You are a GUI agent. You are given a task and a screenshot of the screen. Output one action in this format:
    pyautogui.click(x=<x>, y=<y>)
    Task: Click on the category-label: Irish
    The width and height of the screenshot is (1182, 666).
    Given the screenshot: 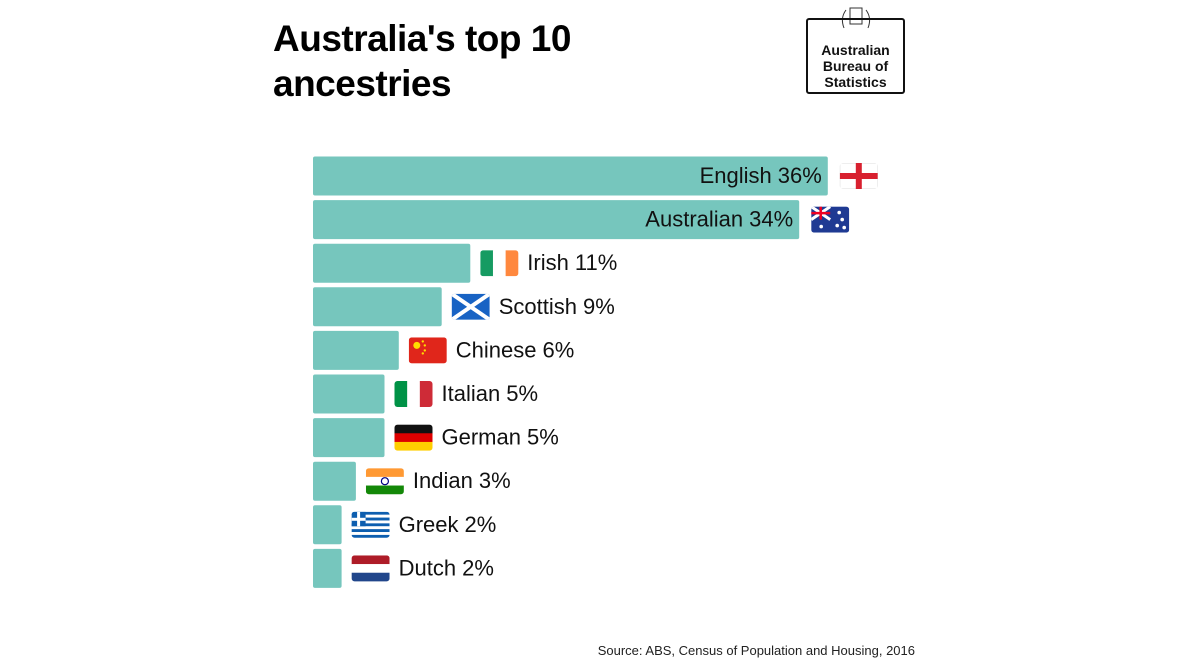 What is the action you would take?
    pyautogui.click(x=548, y=262)
    